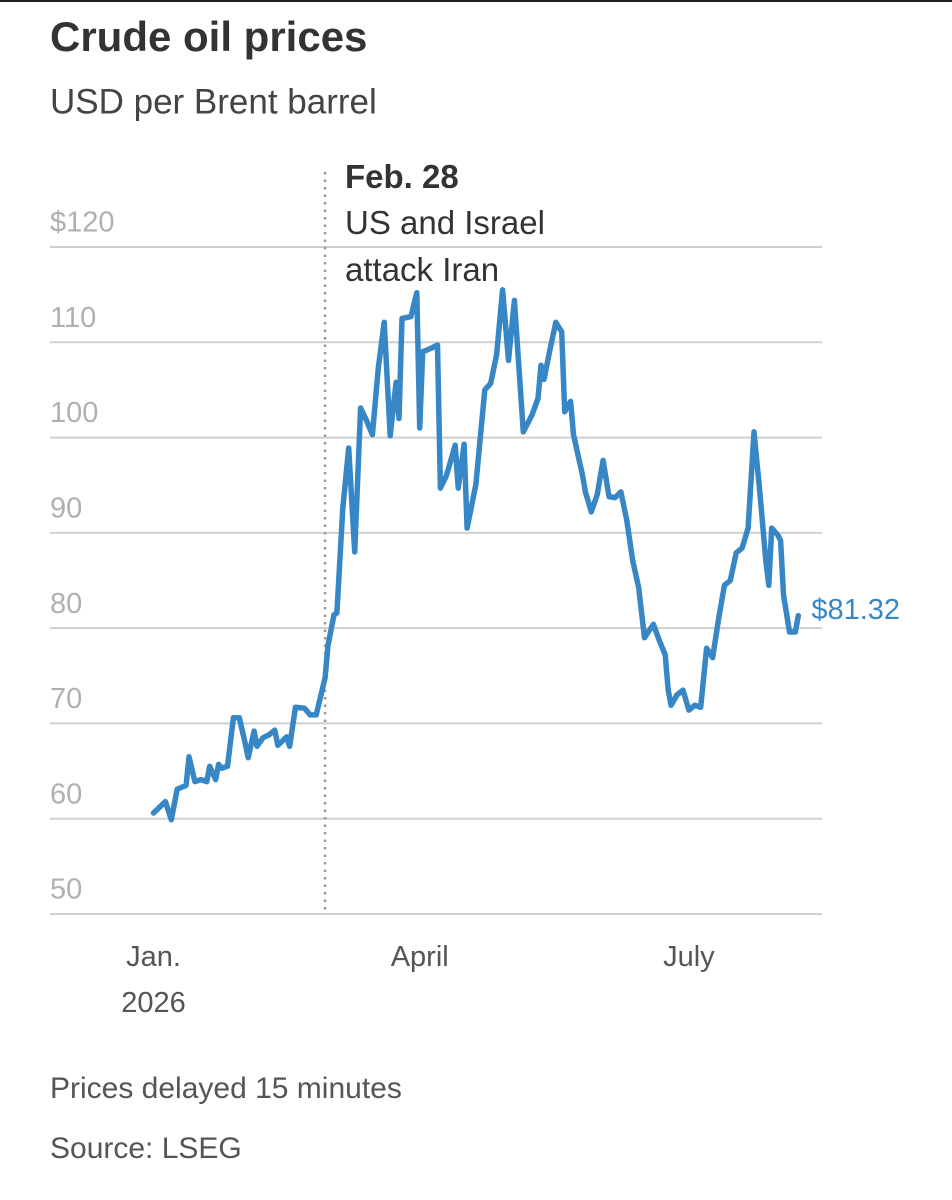 The image size is (952, 1200). What do you see at coordinates (689, 957) in the screenshot?
I see `x-tick-label: July` at bounding box center [689, 957].